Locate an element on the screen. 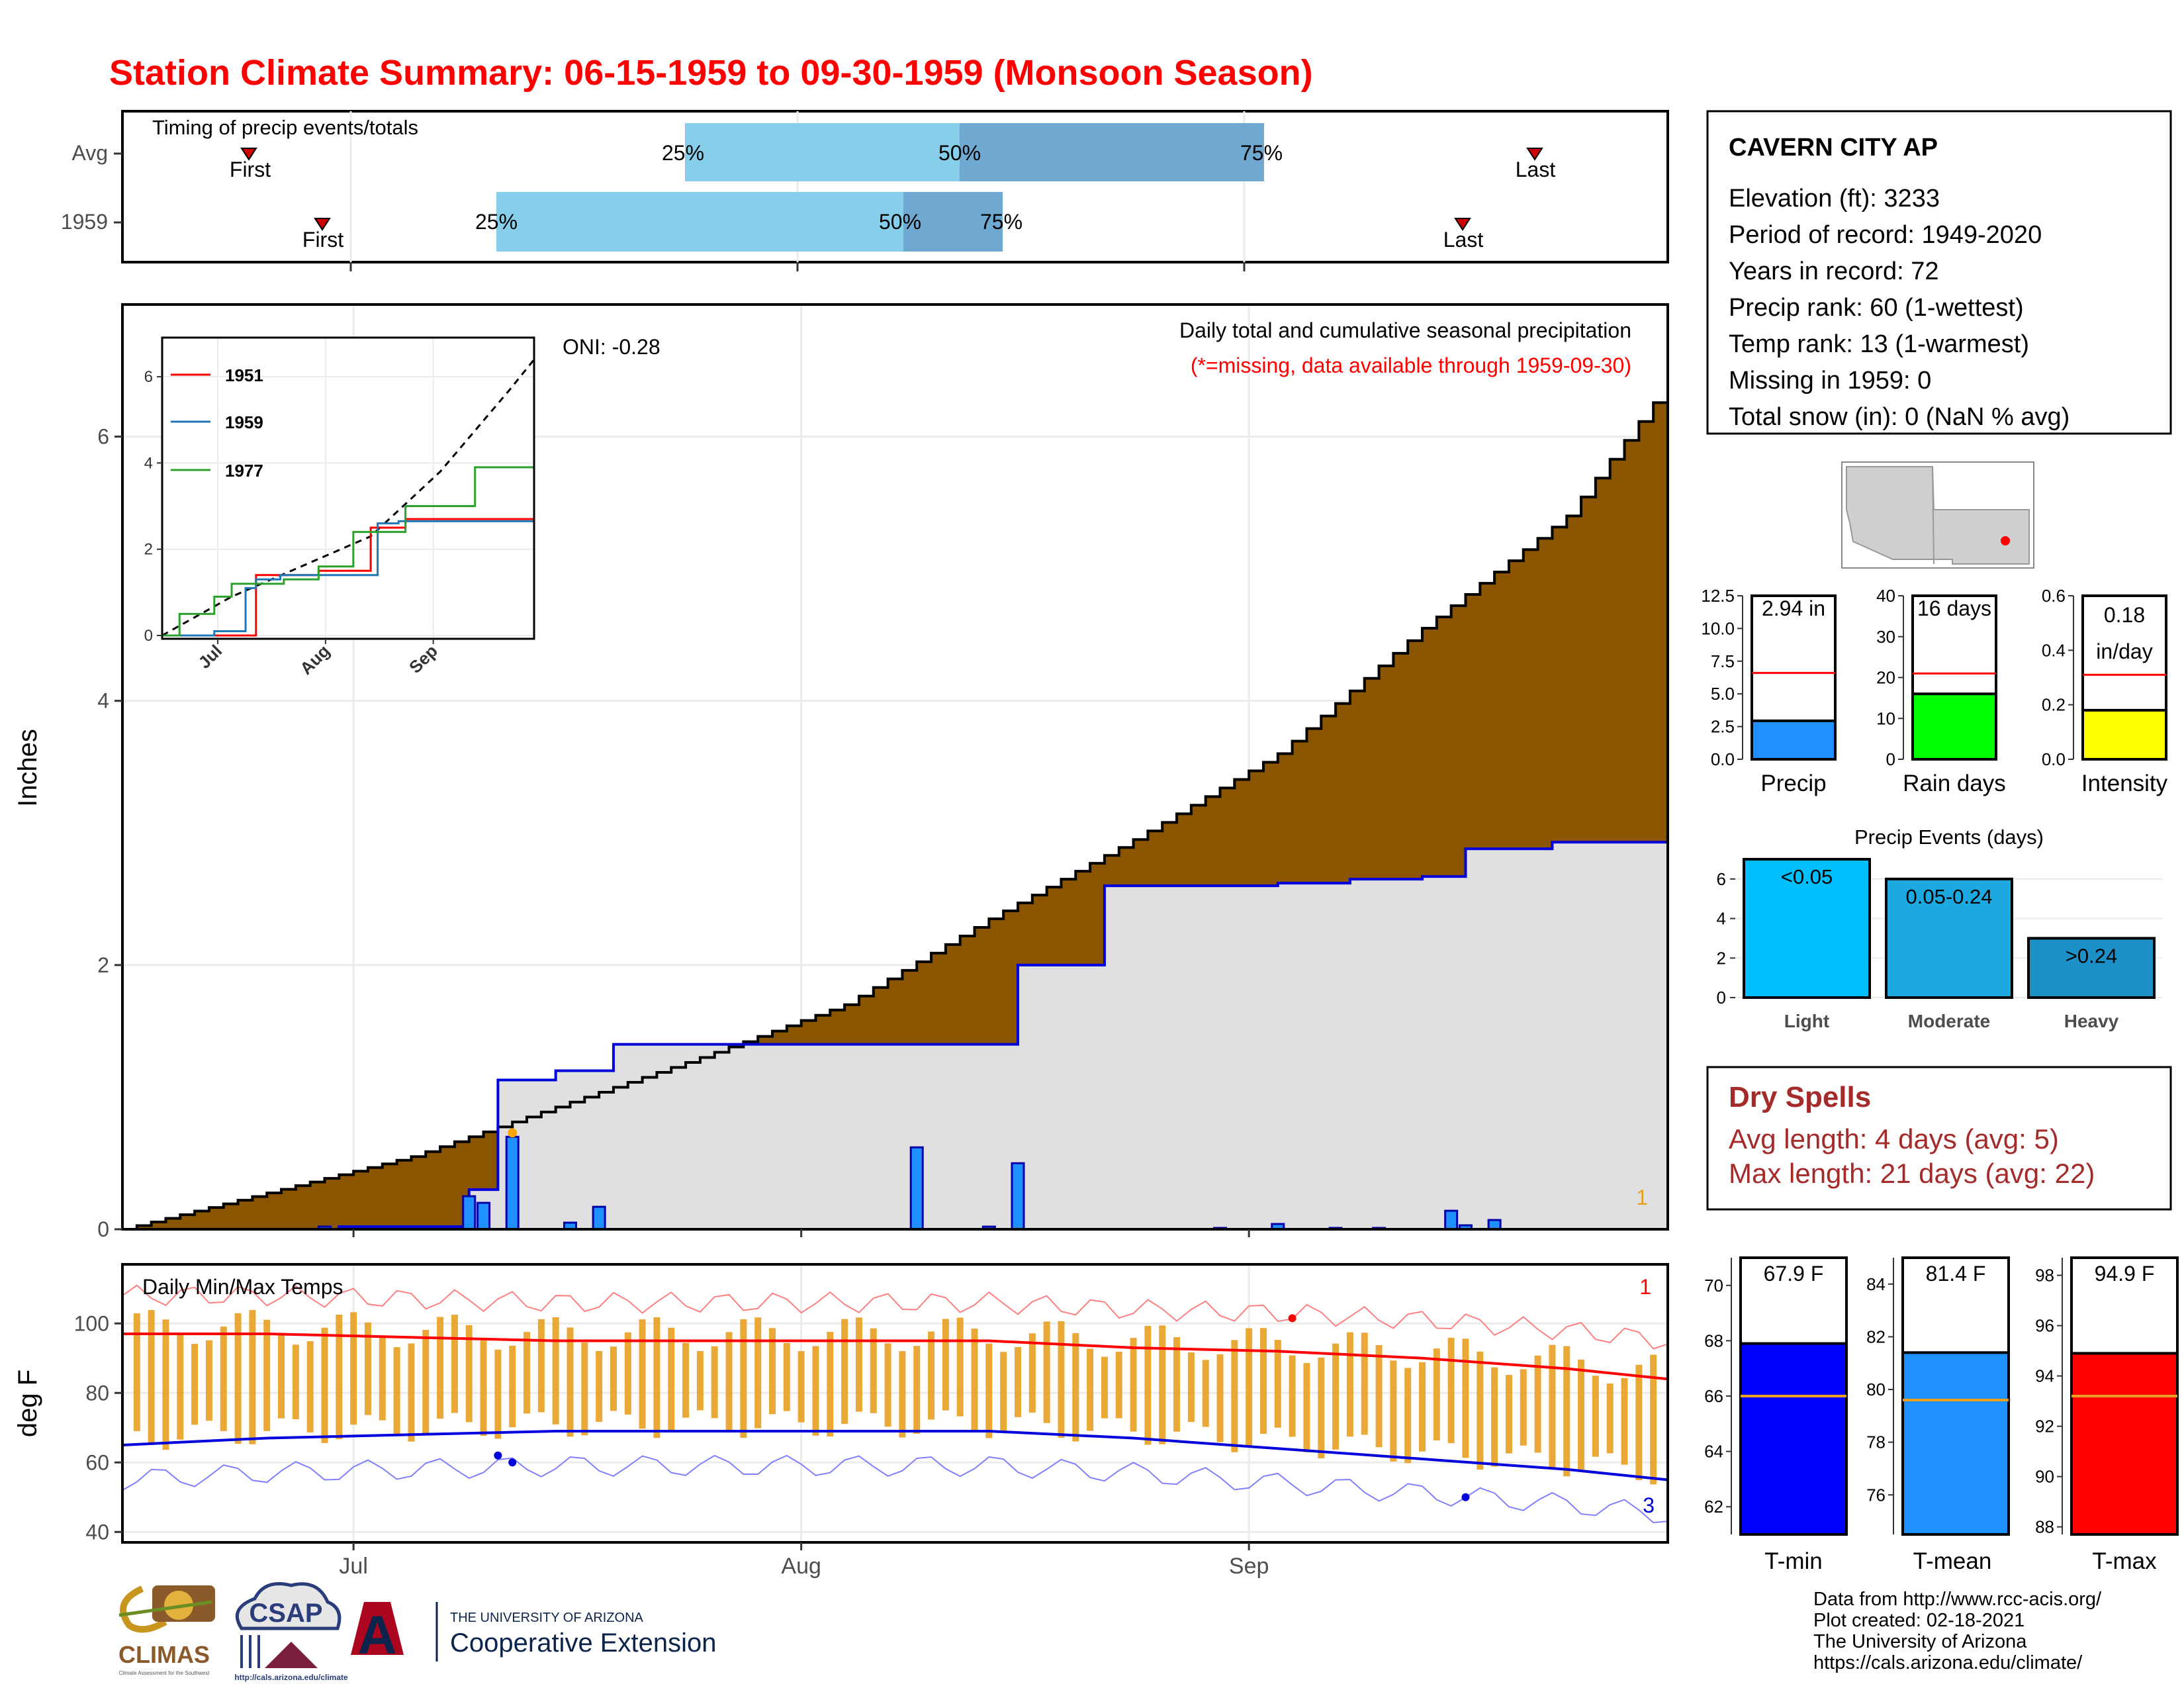 The width and height of the screenshot is (2184, 1688). station-name: CAVERN CITY AP is located at coordinates (1834, 148).